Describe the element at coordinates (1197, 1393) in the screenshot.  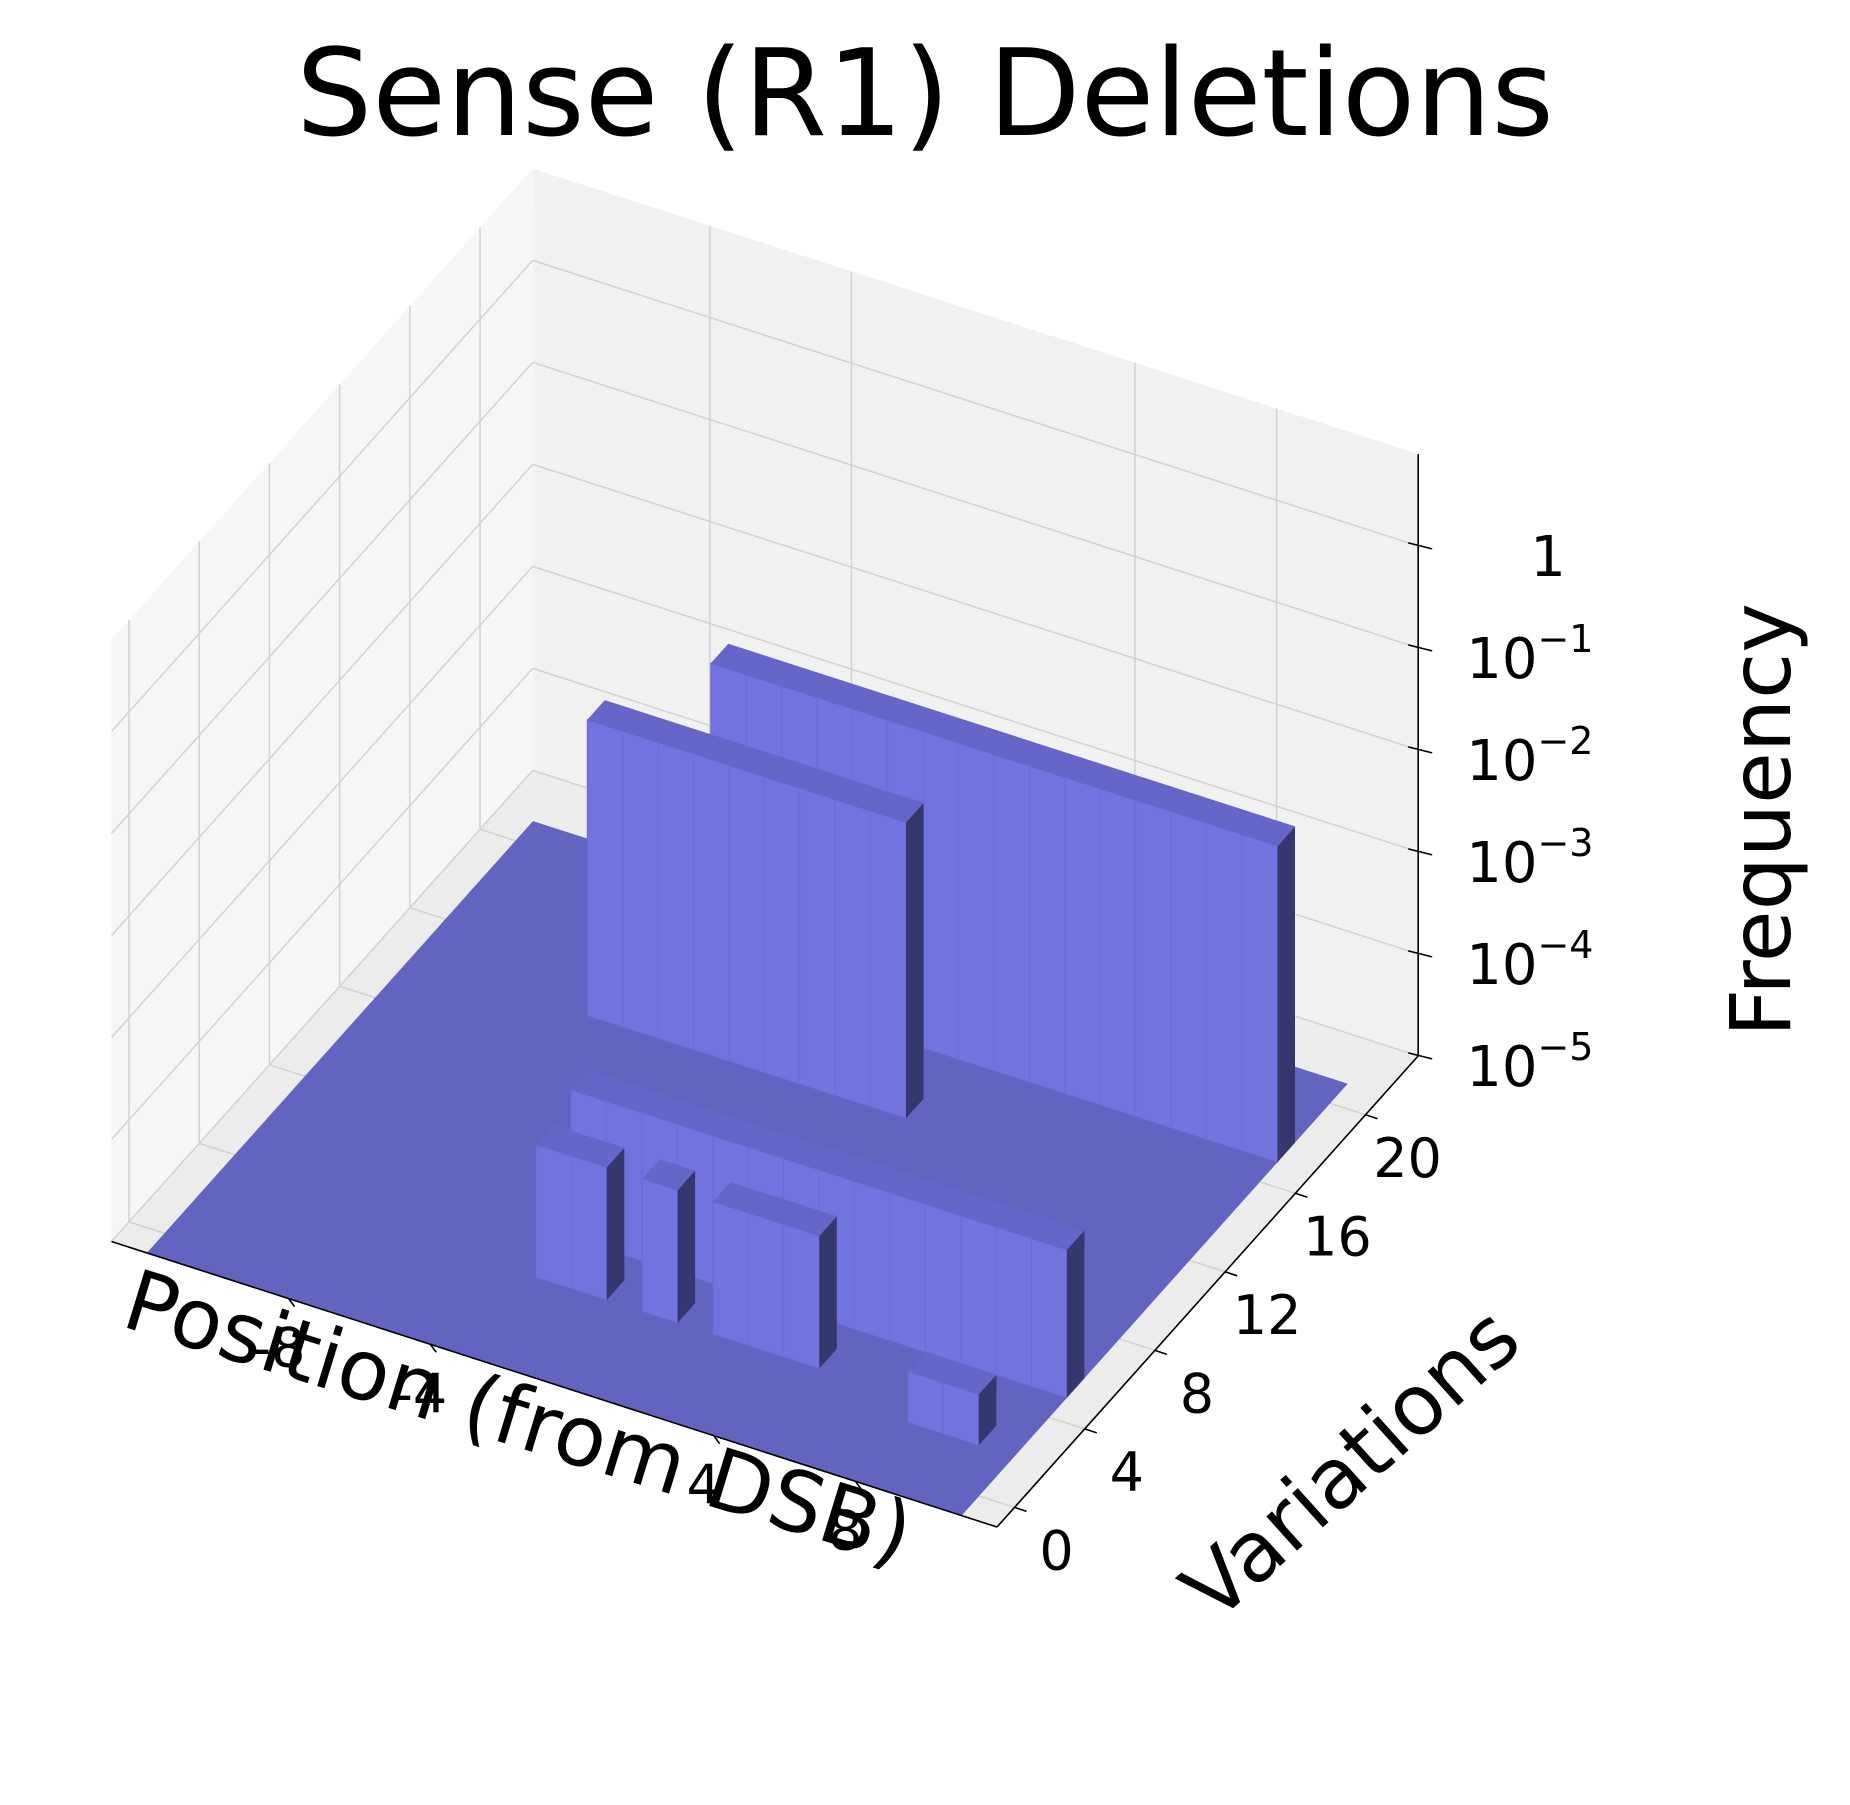
I see `y-tick-label: 8` at that location.